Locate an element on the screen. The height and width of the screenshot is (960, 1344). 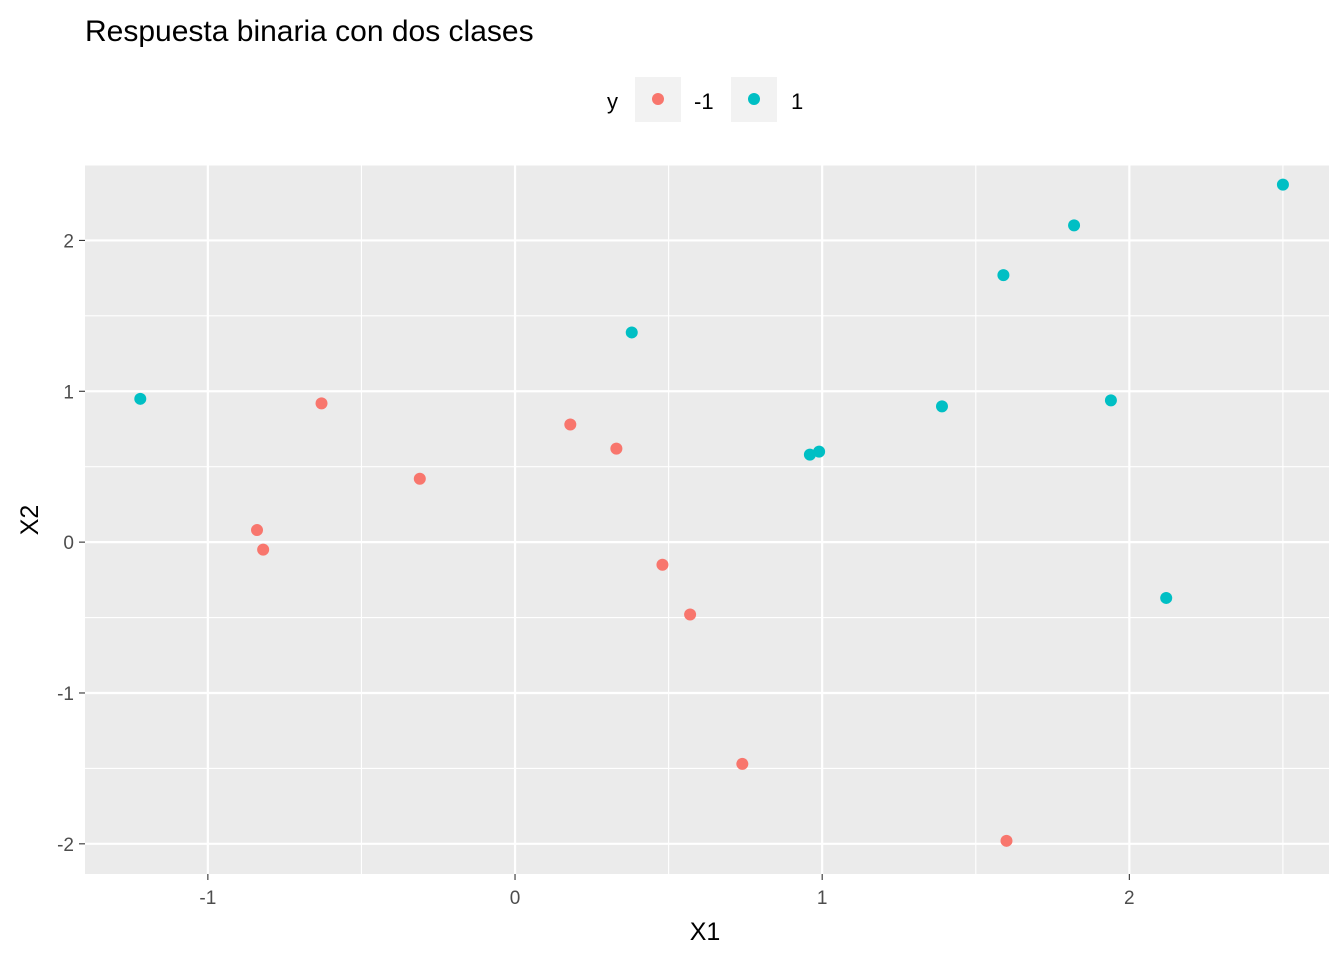
legend-marker-neg1 is located at coordinates (658, 99).